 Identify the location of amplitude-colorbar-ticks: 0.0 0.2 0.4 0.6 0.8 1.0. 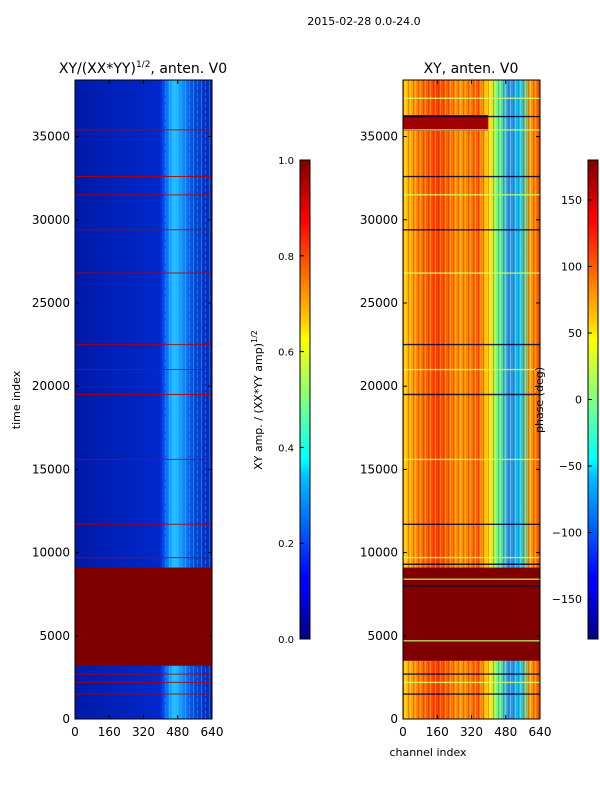
(291, 401).